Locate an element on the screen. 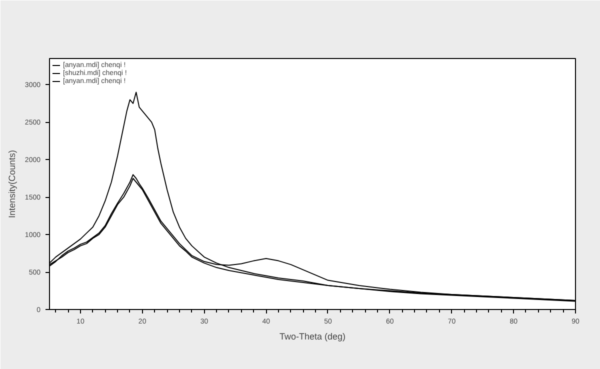  y-axis-title: Intensity(Counts) is located at coordinates (11, 184).